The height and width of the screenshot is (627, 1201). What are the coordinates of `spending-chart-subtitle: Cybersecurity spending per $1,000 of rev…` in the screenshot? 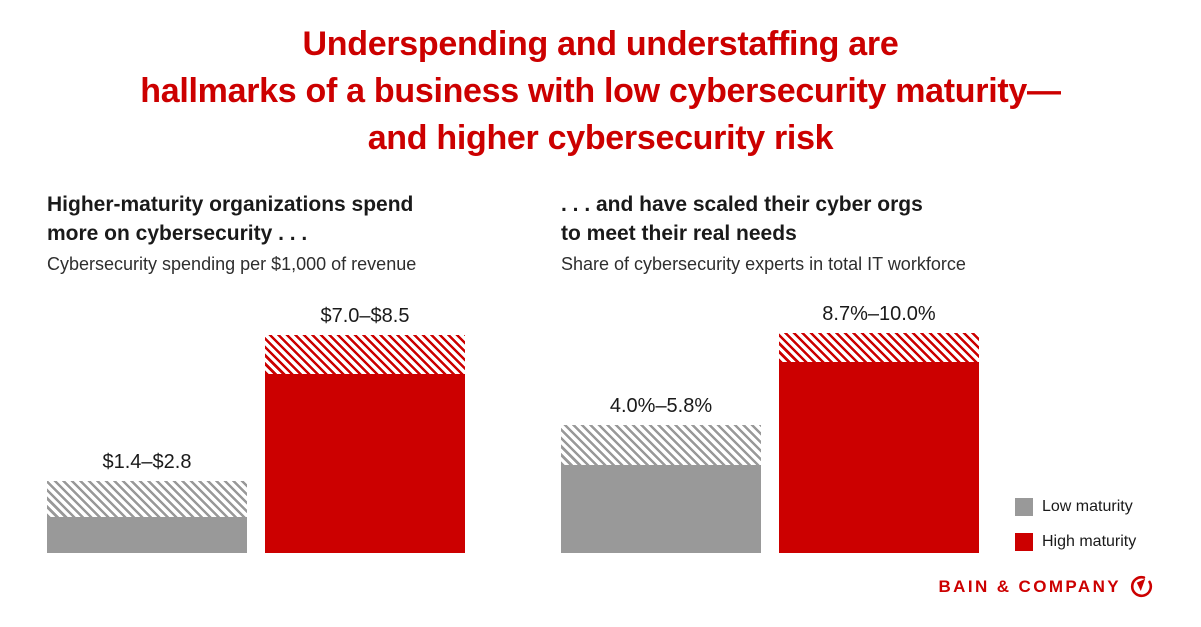 It's located at (232, 264).